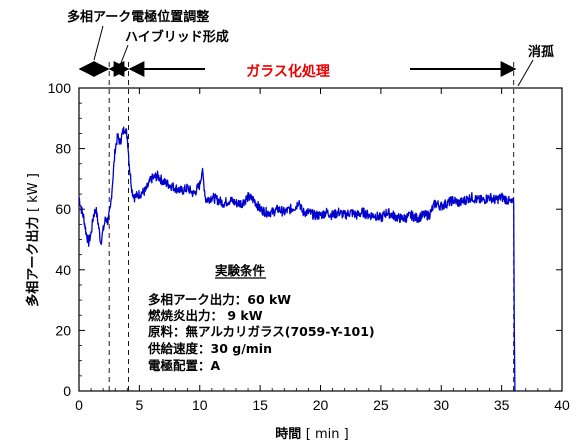 This screenshot has width=579, height=446. I want to click on y-tick-label: 100, so click(60, 88).